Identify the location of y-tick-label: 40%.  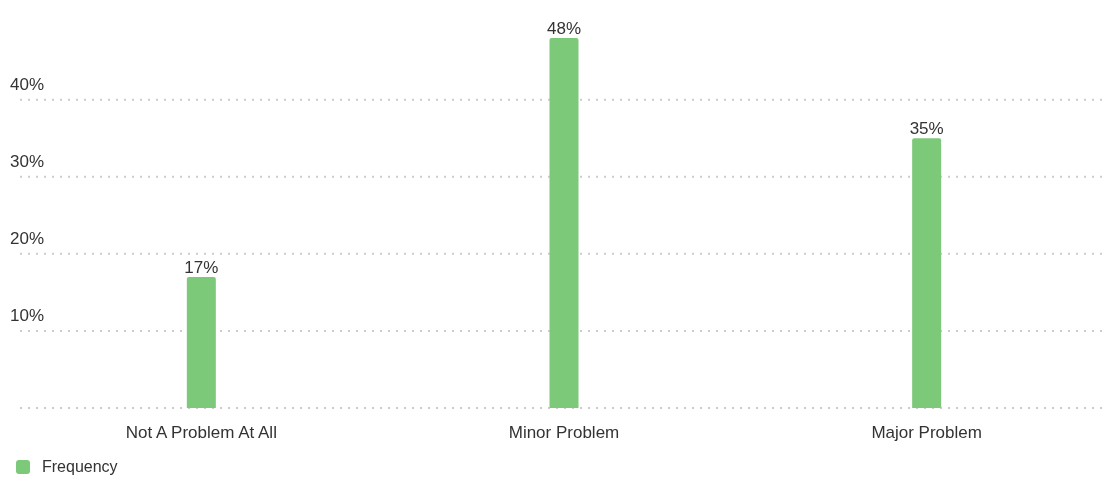
(27, 84).